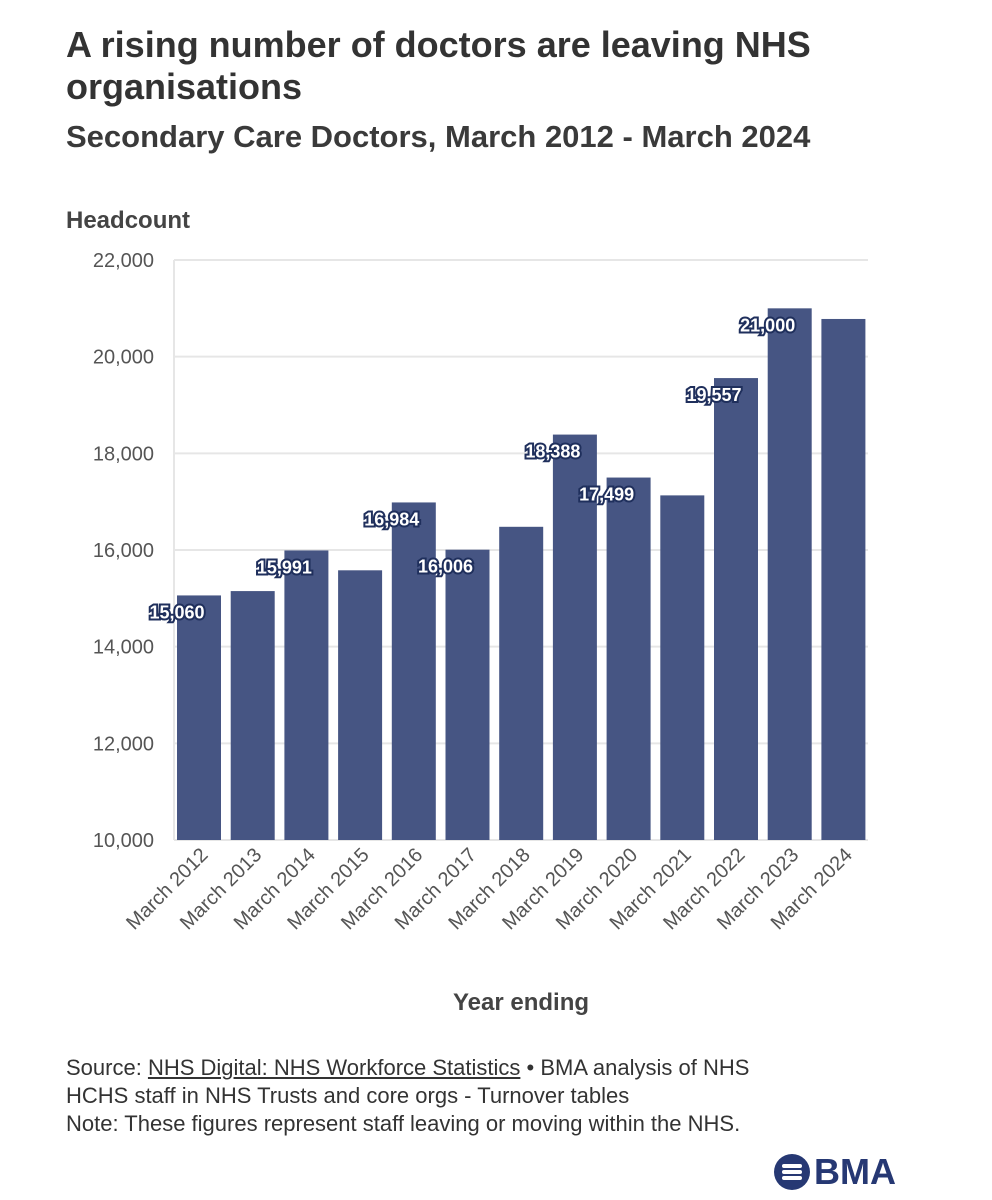 The width and height of the screenshot is (992, 1200). What do you see at coordinates (391, 519) in the screenshot?
I see `data-label: 16,984` at bounding box center [391, 519].